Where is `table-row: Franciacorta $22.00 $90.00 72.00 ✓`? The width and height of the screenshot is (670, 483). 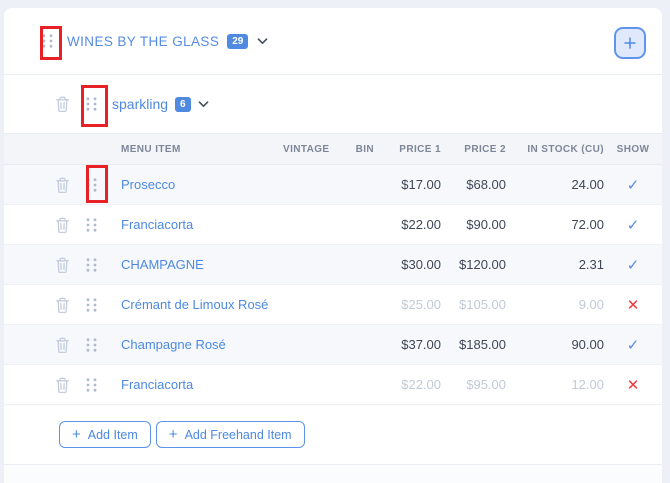
table-row: Franciacorta $22.00 $90.00 72.00 ✓ is located at coordinates (333, 225).